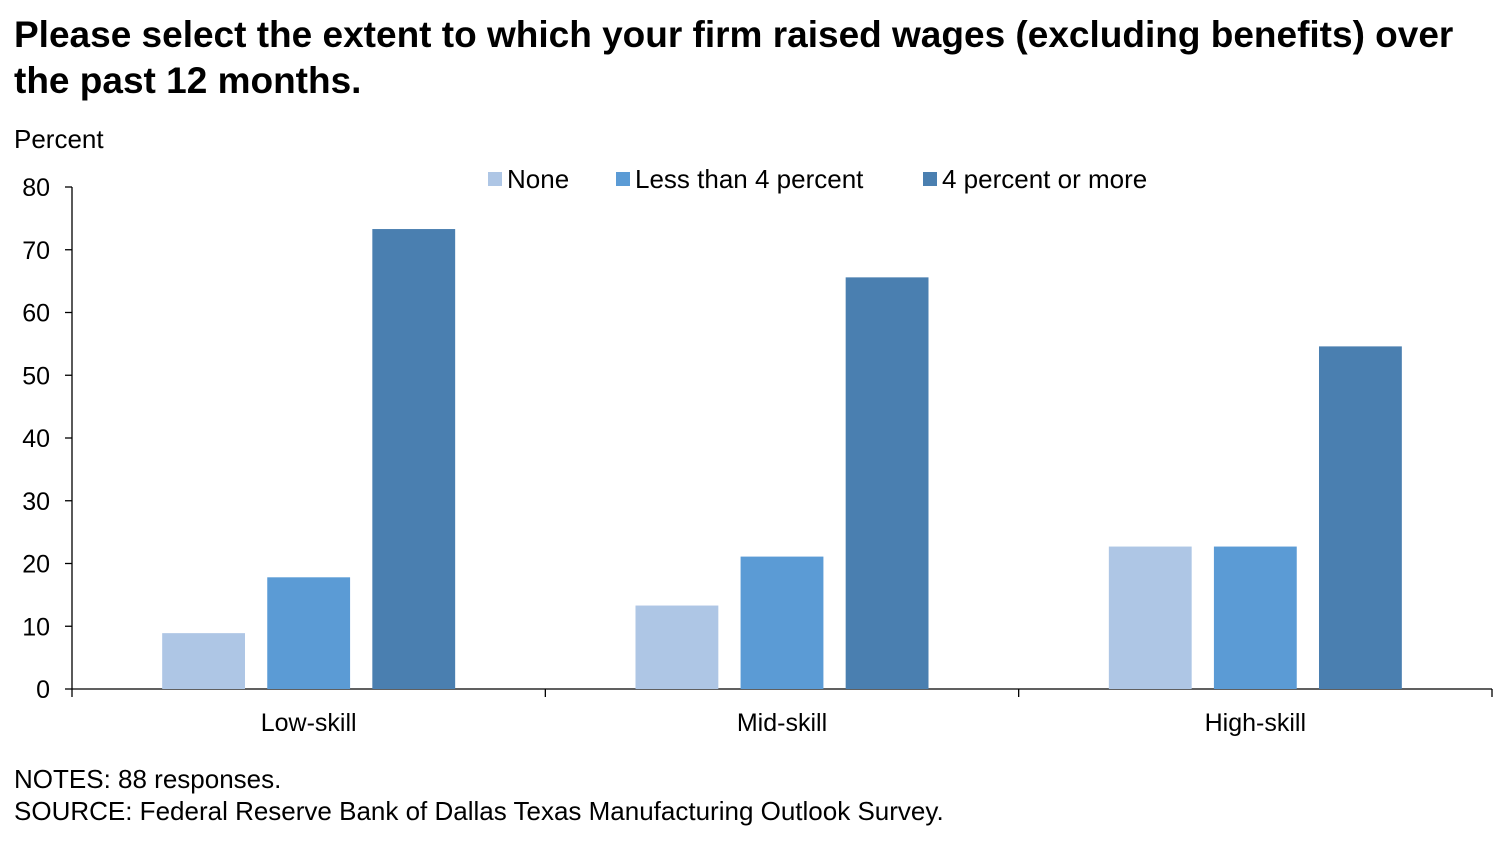 Image resolution: width=1496 pixels, height=847 pixels. What do you see at coordinates (59, 139) in the screenshot?
I see `y-axis-label: Percent` at bounding box center [59, 139].